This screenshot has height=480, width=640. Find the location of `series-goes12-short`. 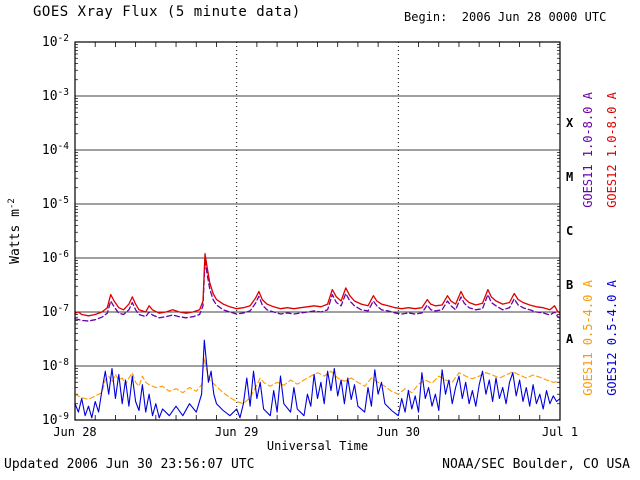

series-goes12-short is located at coordinates (317, 379).